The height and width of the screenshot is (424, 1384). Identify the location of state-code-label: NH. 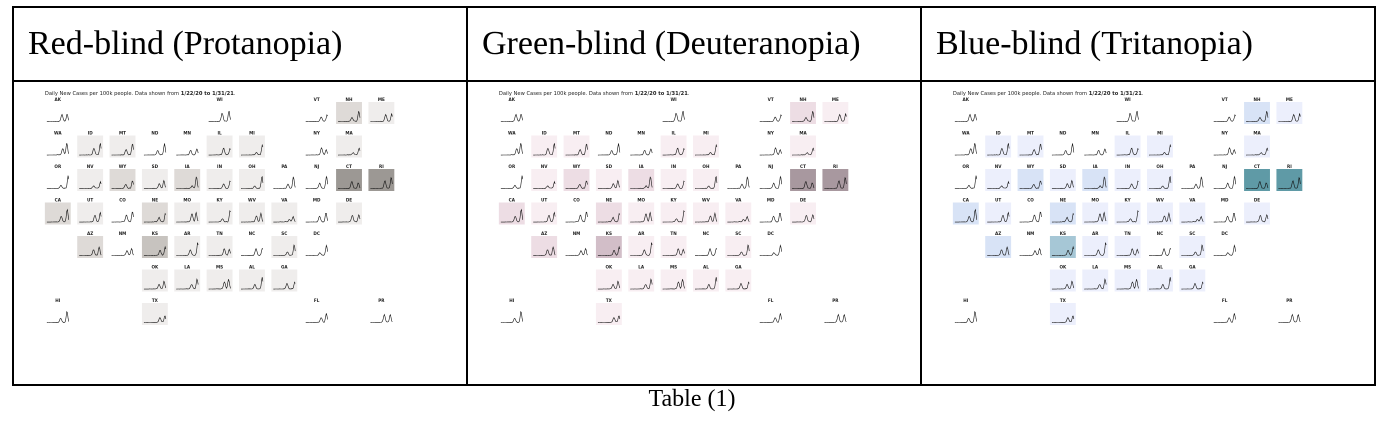
(1257, 99).